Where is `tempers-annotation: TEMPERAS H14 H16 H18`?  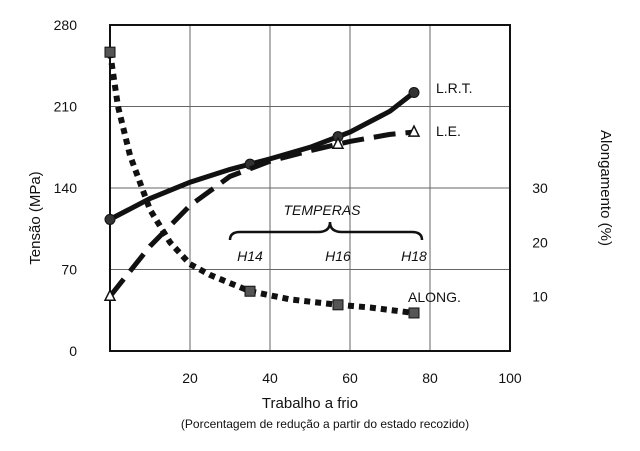 tempers-annotation: TEMPERAS H14 H16 H18 is located at coordinates (327, 233).